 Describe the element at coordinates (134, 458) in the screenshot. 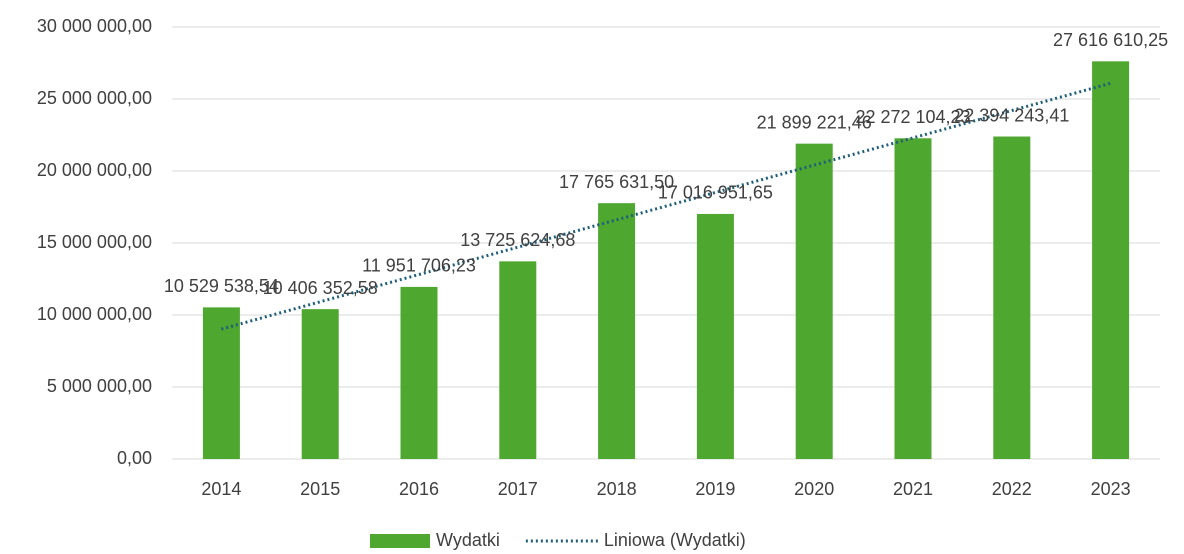

I see `y-tick-label: 0,00` at that location.